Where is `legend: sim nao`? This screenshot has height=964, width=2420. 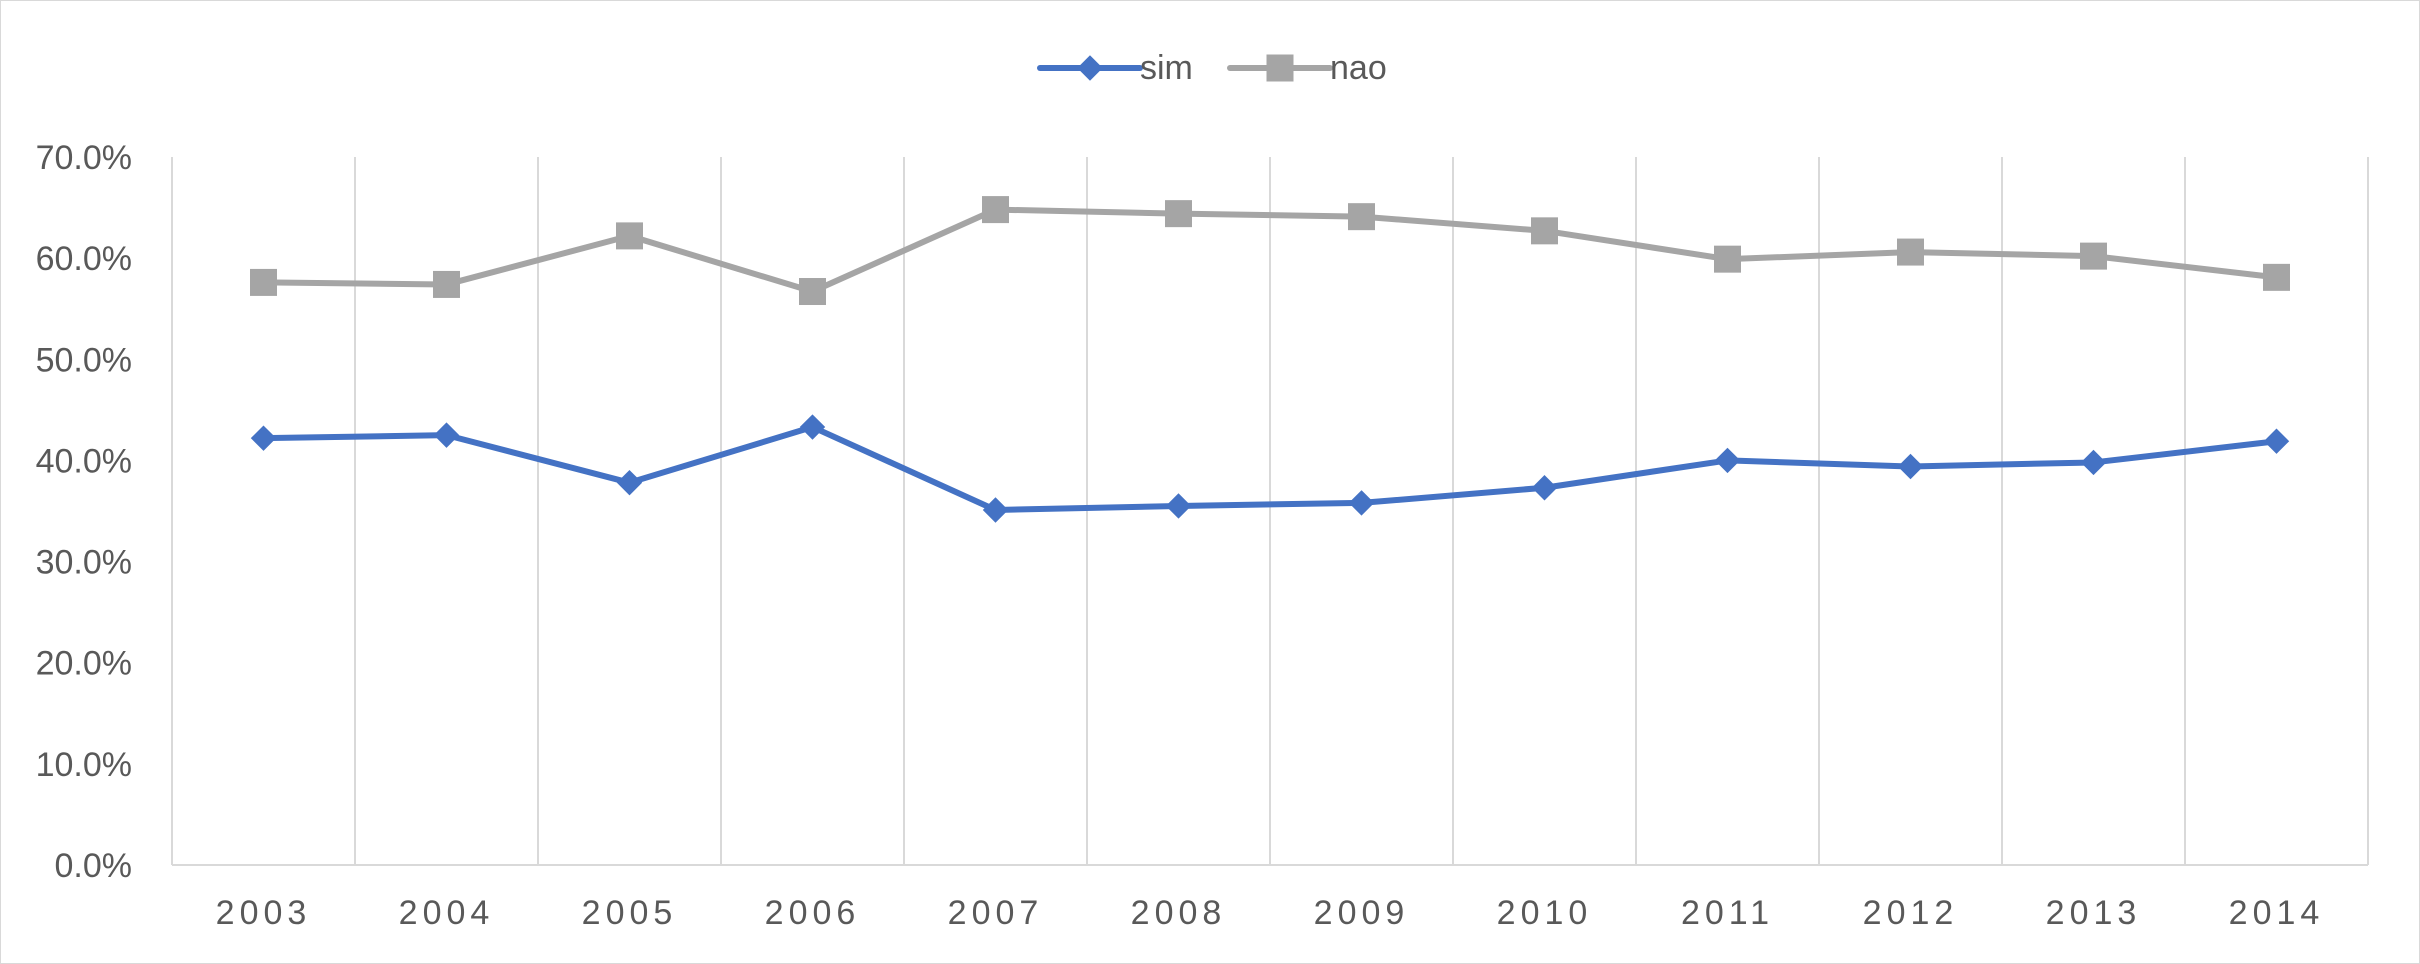
legend: sim nao is located at coordinates (1212, 68).